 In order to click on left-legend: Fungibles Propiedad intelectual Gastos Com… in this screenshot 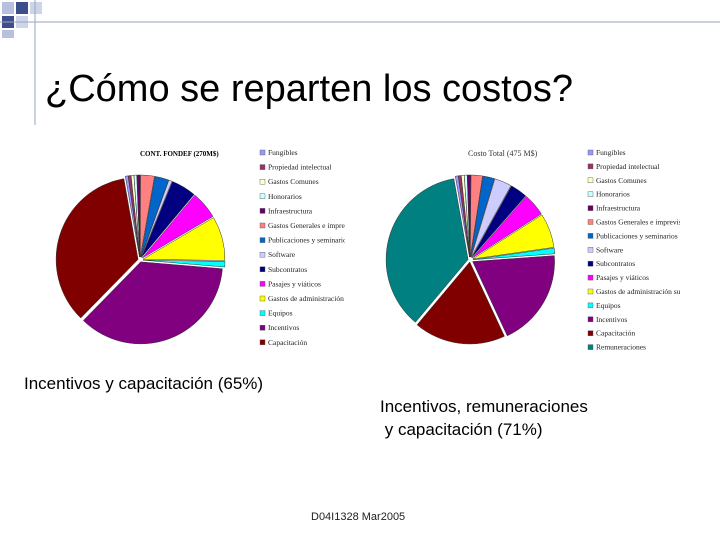, I will do `click(302, 247)`.